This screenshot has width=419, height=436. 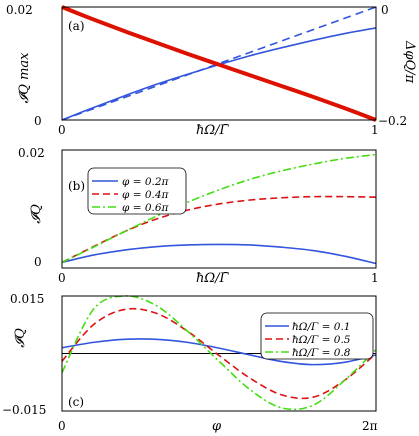 I want to click on panel-a-ylabel: 𝓘Q max, so click(x=24, y=78).